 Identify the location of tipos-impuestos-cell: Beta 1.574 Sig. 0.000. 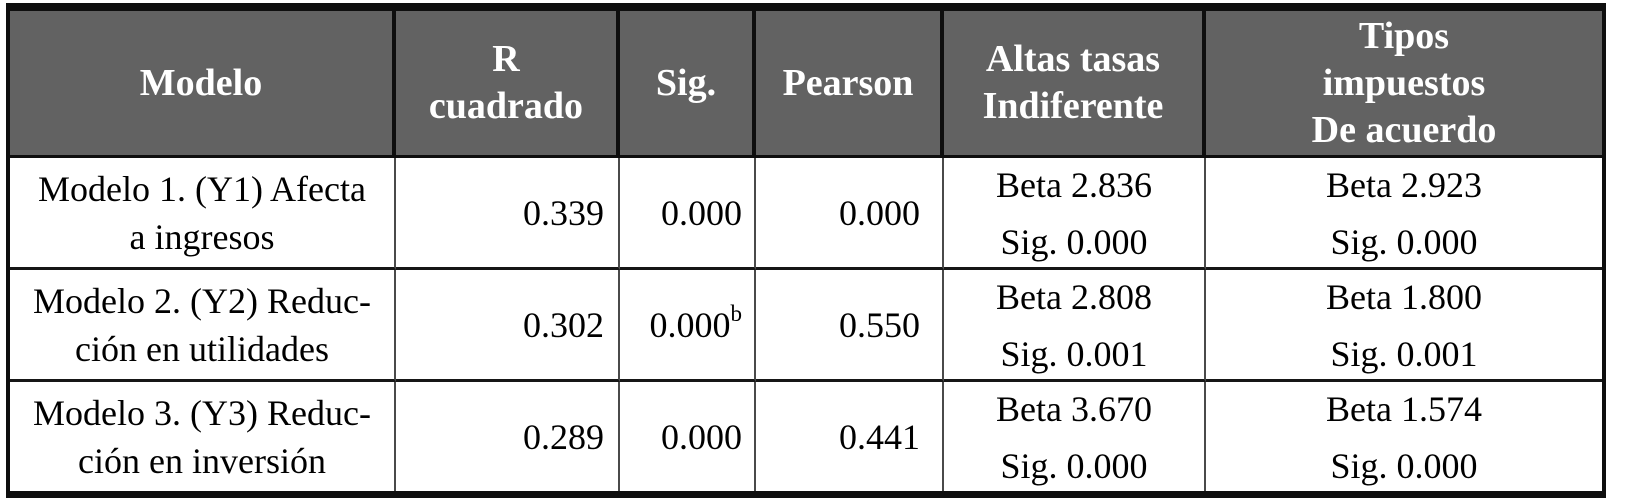
(1404, 436).